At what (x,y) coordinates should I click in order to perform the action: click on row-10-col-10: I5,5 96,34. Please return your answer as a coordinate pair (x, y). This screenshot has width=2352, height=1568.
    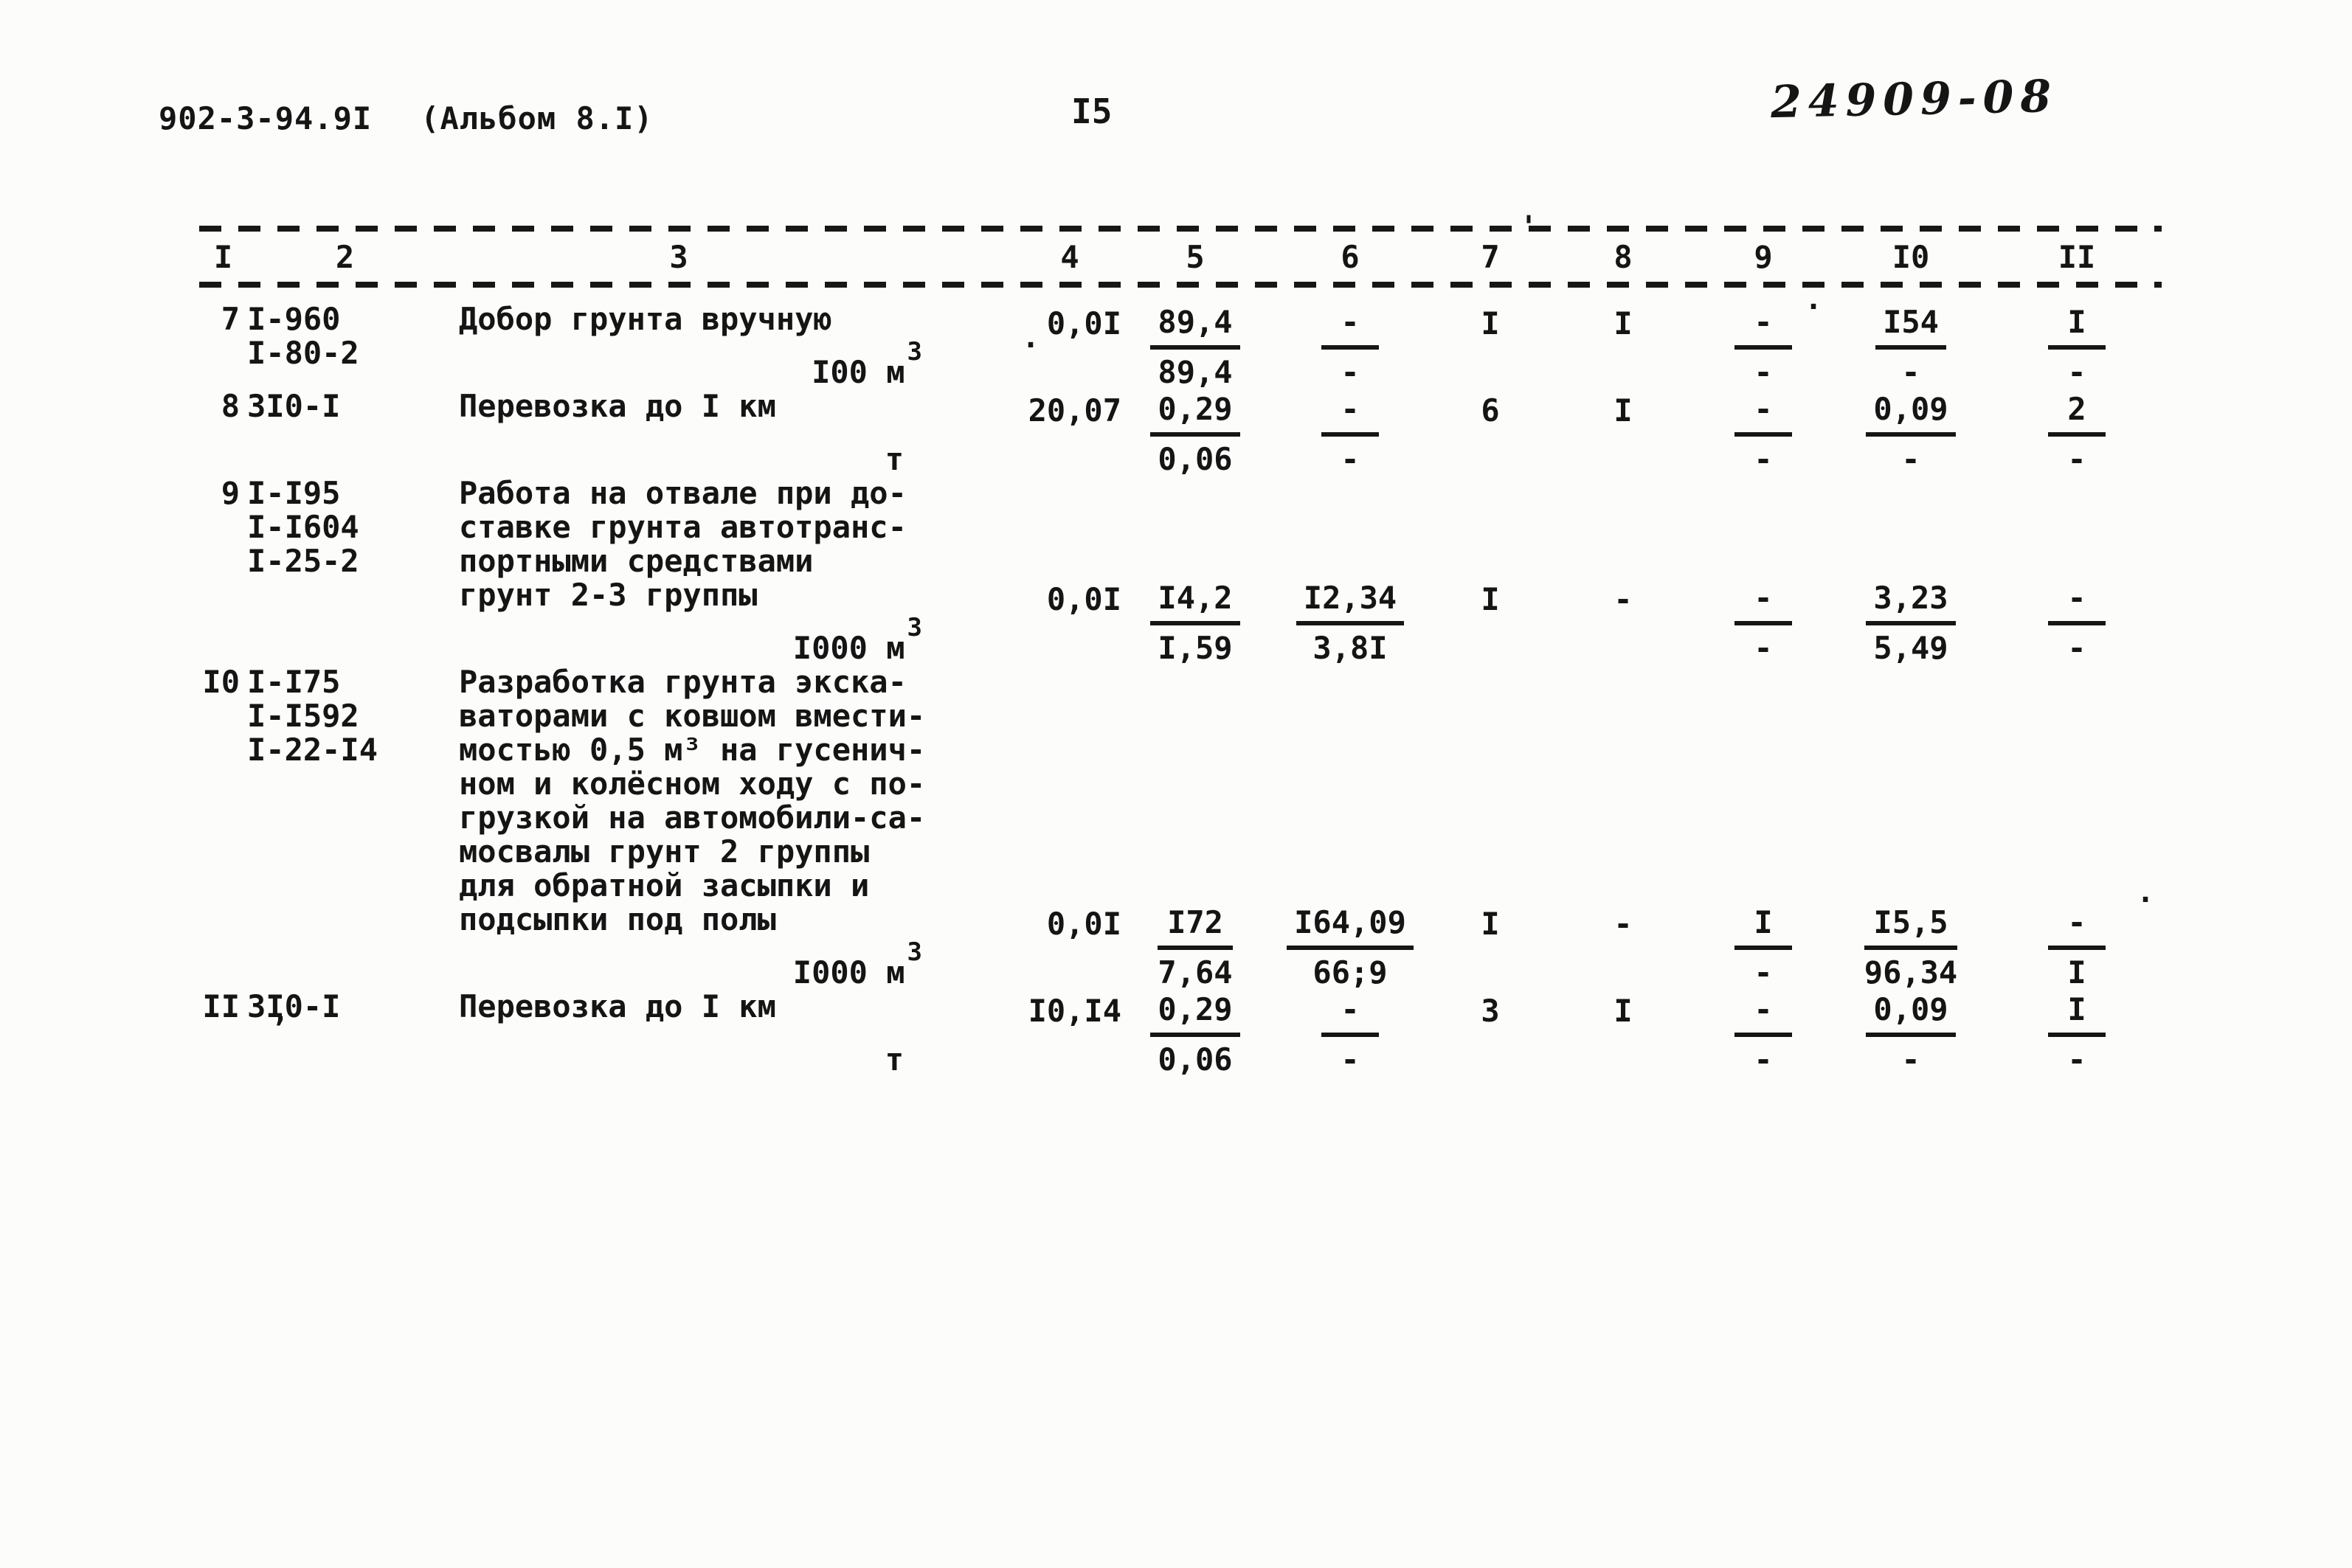
    Looking at the image, I should click on (1911, 827).